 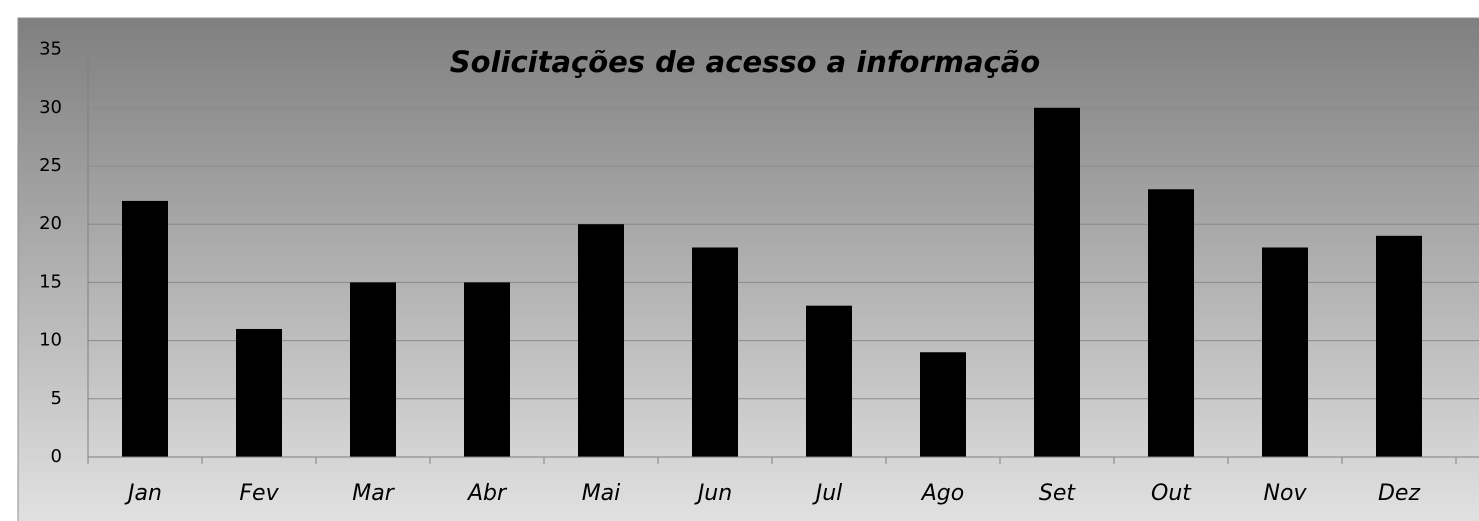 What do you see at coordinates (745, 62) in the screenshot?
I see `chart-title: Solicitações de acesso a informação` at bounding box center [745, 62].